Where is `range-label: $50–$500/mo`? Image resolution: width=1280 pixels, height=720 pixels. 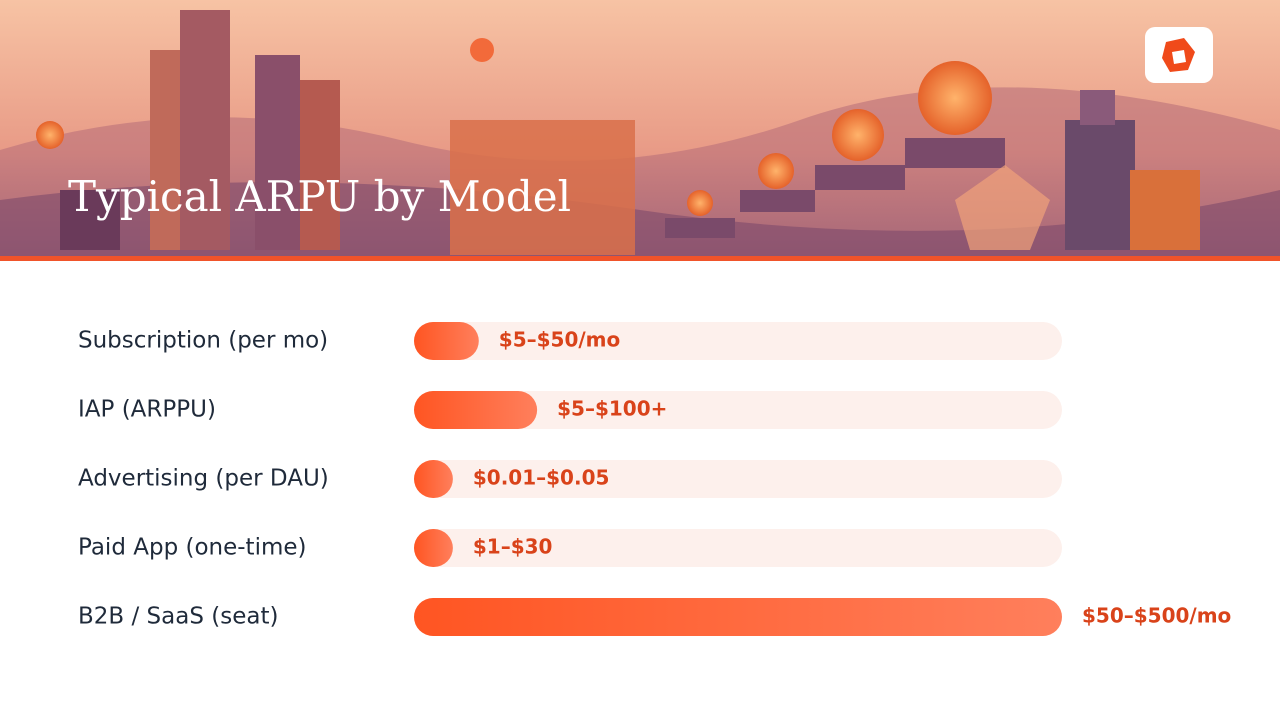
range-label: $50–$500/mo is located at coordinates (1156, 616).